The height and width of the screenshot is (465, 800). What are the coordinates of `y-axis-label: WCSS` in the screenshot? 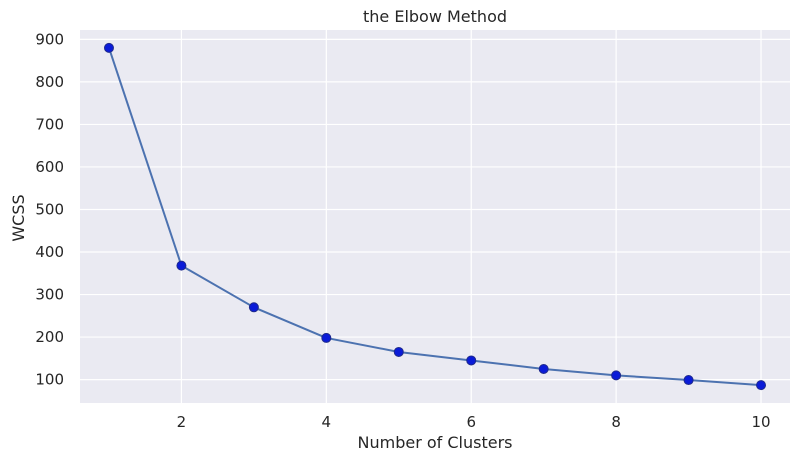 It's located at (18, 217).